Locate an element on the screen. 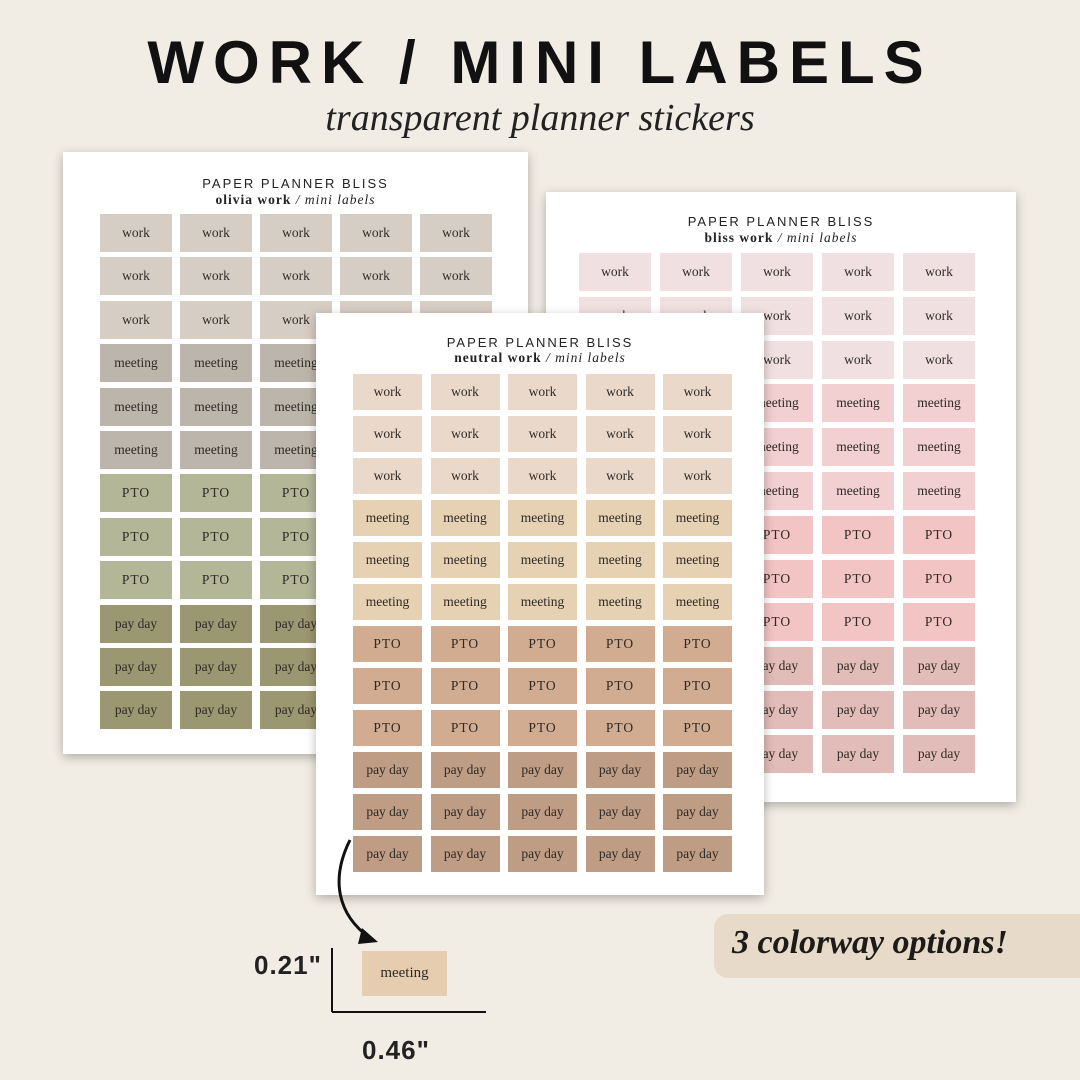  sheet-subtitle: olivia work / mini labels is located at coordinates (295, 200).